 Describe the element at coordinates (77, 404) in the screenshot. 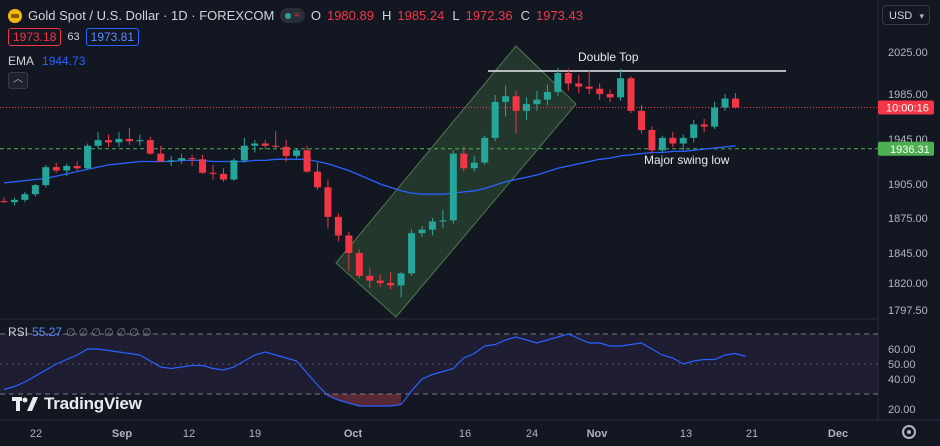

I see `tradingview-logo: TradingView` at that location.